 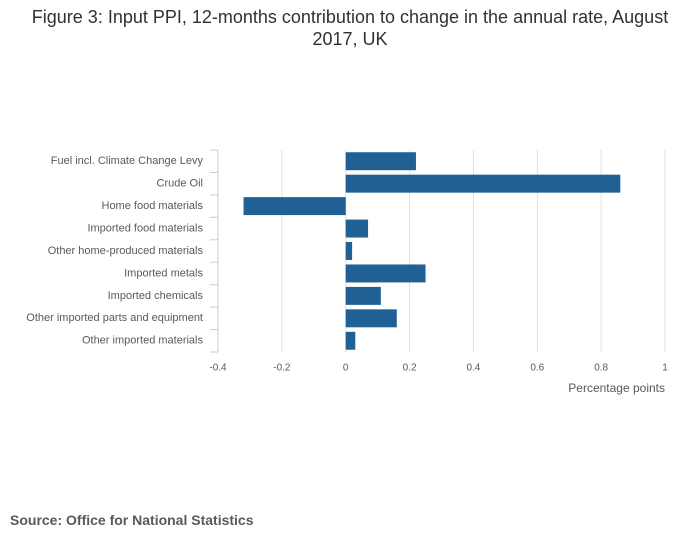 What do you see at coordinates (132, 520) in the screenshot?
I see `source: Source: Office for National Statistics` at bounding box center [132, 520].